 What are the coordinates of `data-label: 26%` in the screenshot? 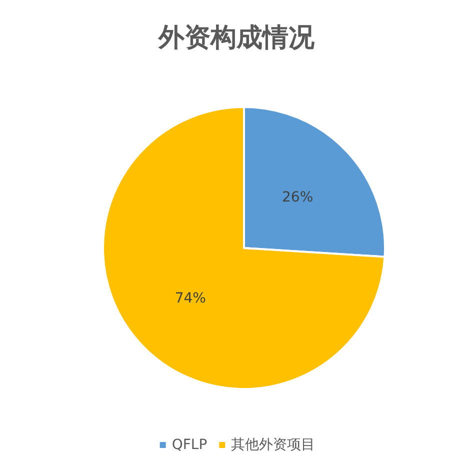 It's located at (298, 198).